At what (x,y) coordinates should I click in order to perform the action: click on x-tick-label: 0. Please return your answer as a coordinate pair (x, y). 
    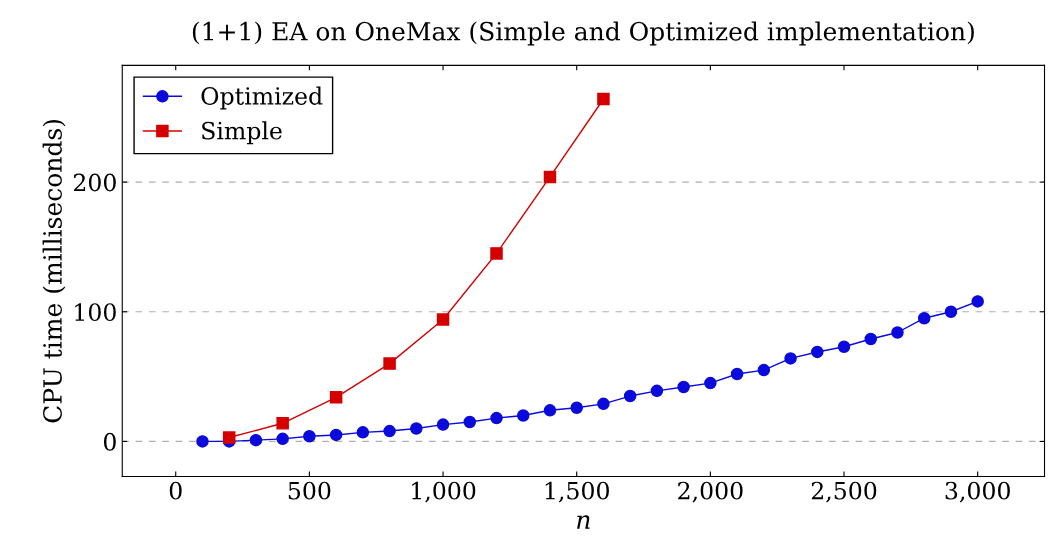
    Looking at the image, I should click on (175, 490).